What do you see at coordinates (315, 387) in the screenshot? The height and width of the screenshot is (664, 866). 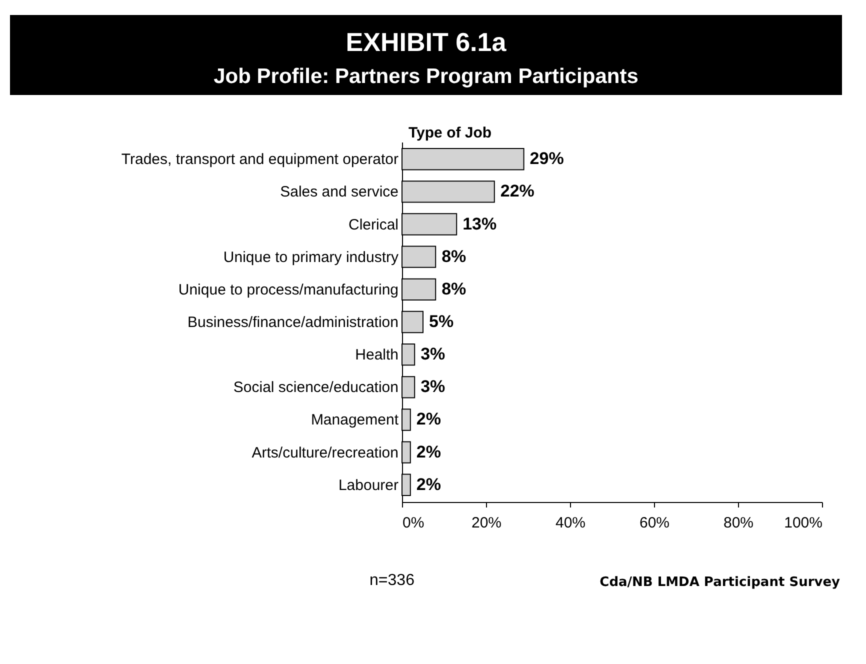 I see `y-tick-label: Social science/education` at bounding box center [315, 387].